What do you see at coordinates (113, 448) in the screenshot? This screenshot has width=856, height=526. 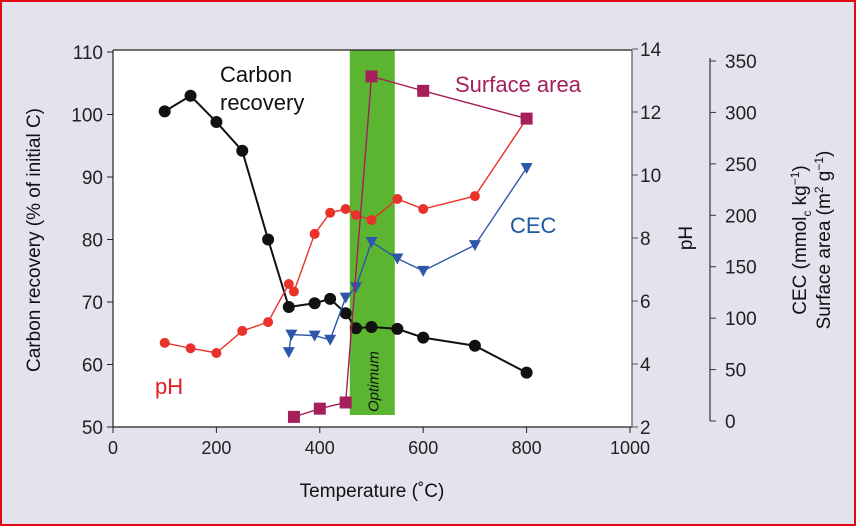 I see `x-tick-label: 0` at bounding box center [113, 448].